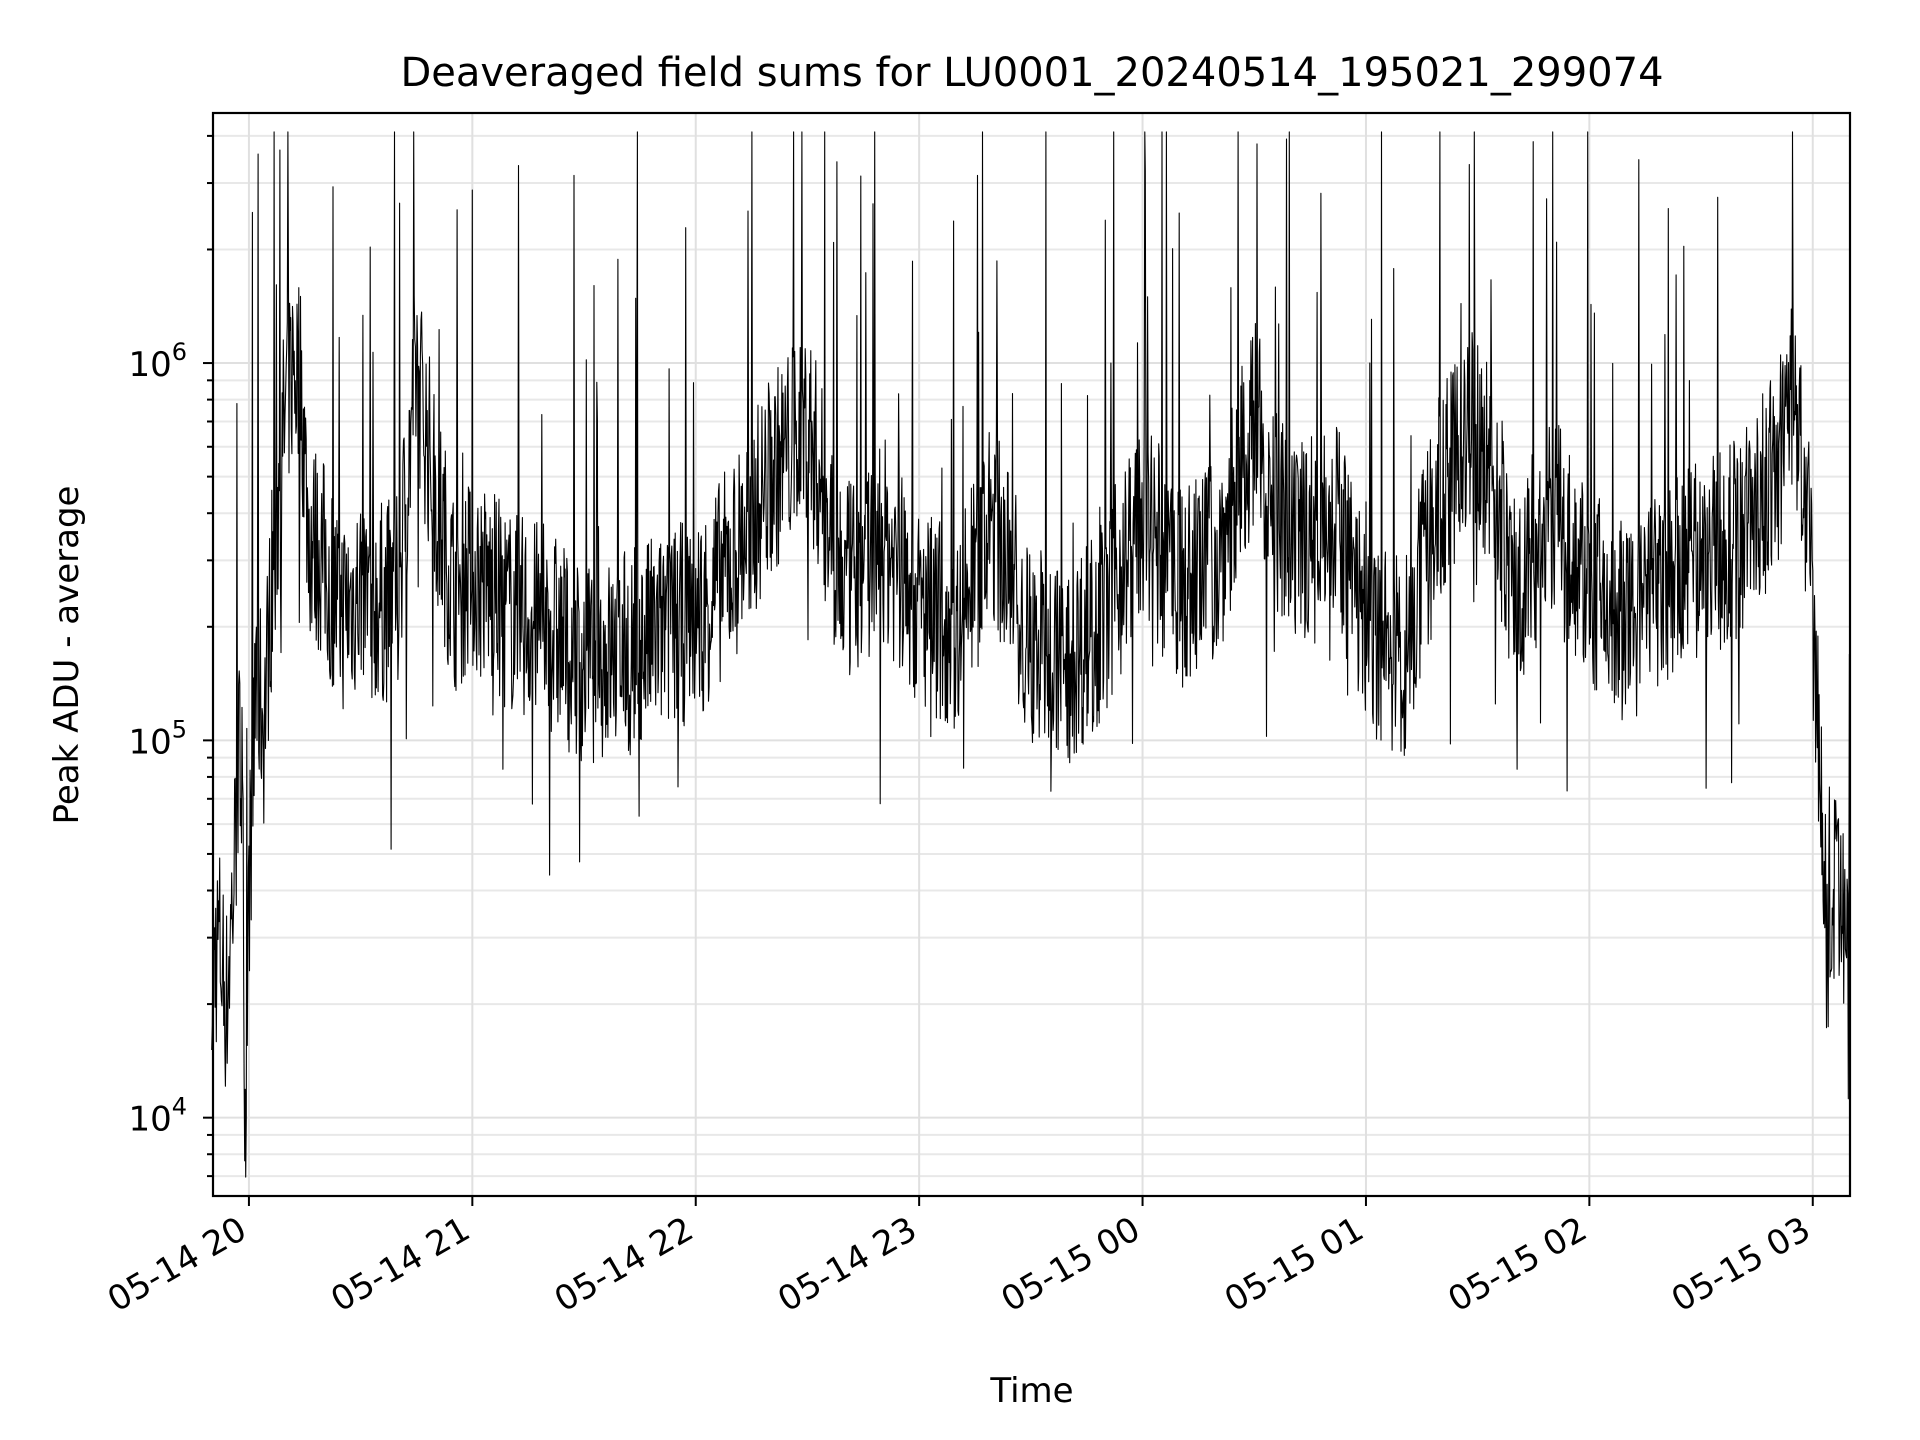  Describe the element at coordinates (847, 1264) in the screenshot. I see `x-tick-label: 05-14 23` at that location.